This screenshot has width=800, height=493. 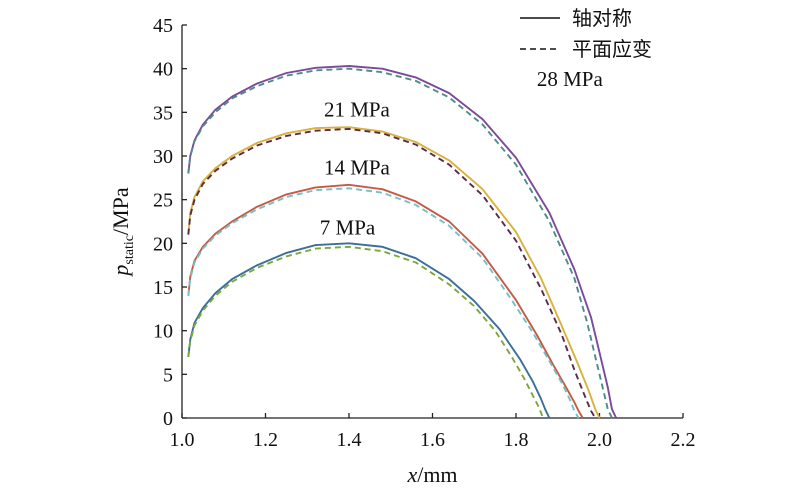 What do you see at coordinates (612, 49) in the screenshot?
I see `legend-label: 平面应变` at bounding box center [612, 49].